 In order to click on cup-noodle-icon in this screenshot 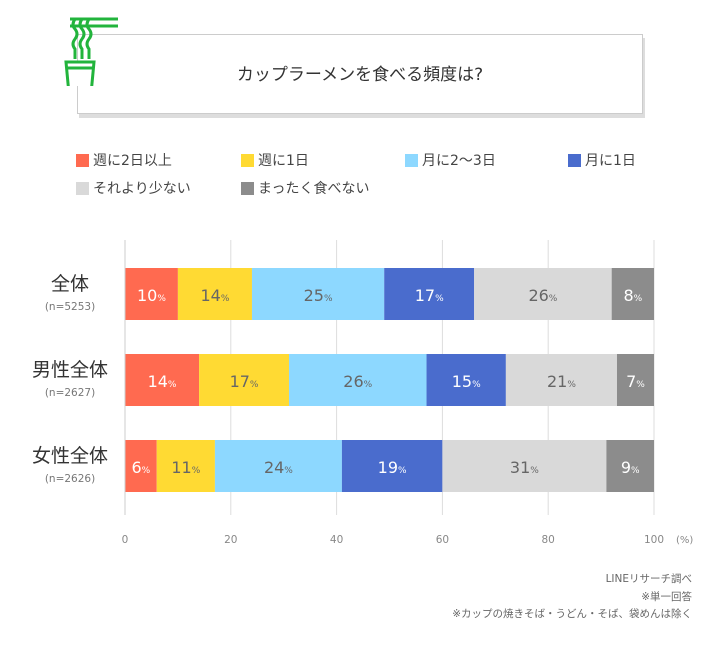, I will do `click(91, 51)`.